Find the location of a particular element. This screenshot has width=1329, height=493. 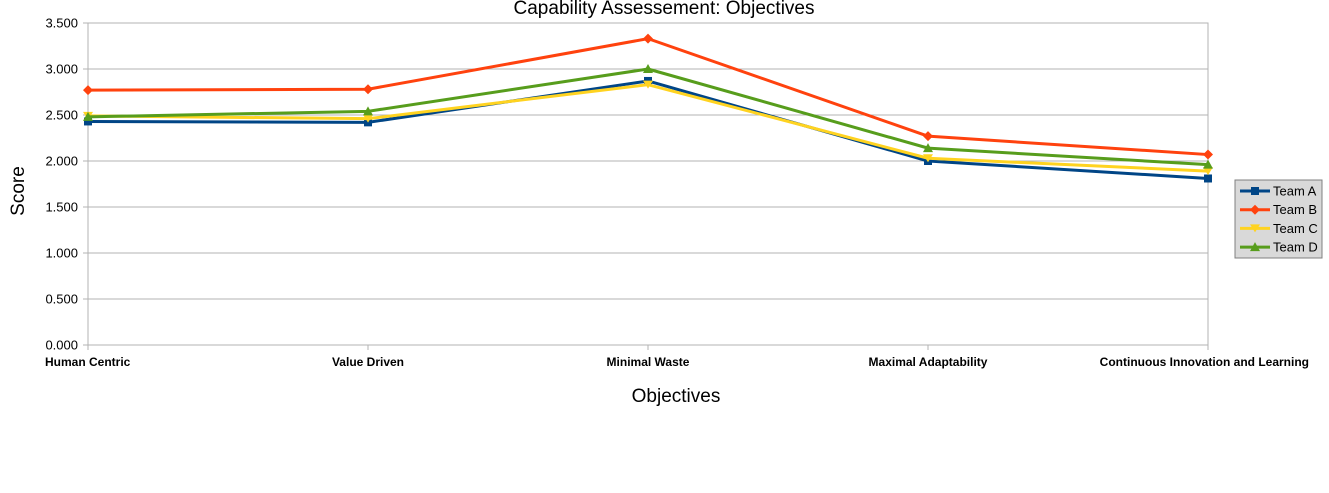

y-tick-label: 0.000 is located at coordinates (61, 345).